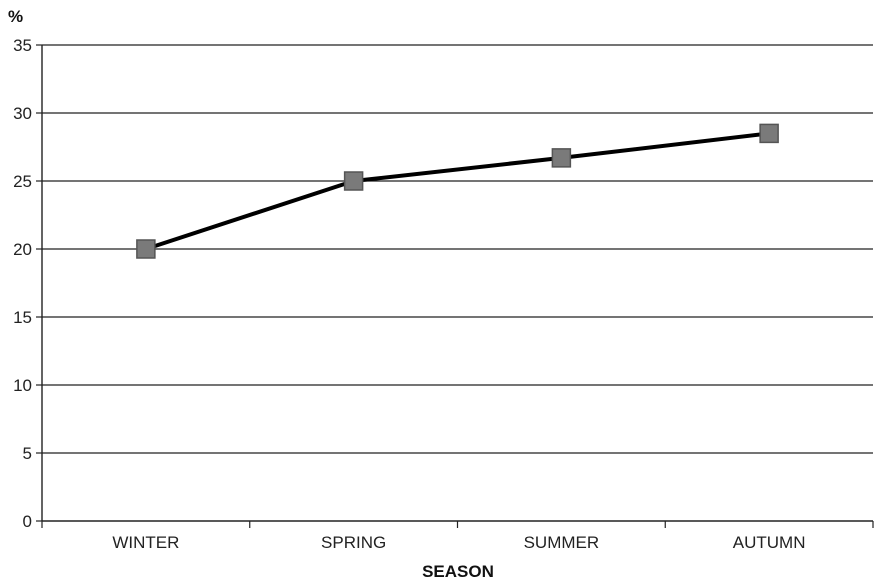 Image resolution: width=875 pixels, height=582 pixels. I want to click on x-tick-label: AUTUMN, so click(769, 542).